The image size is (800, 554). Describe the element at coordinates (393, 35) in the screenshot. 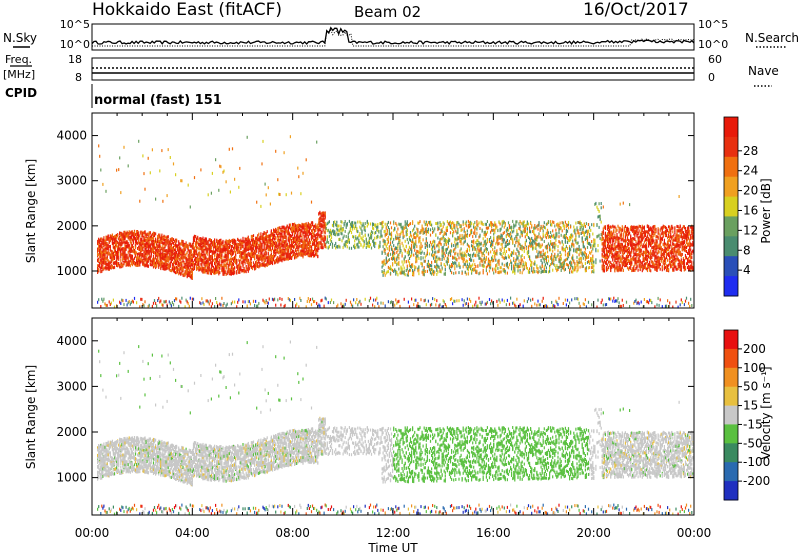

I see `noise-trace` at that location.